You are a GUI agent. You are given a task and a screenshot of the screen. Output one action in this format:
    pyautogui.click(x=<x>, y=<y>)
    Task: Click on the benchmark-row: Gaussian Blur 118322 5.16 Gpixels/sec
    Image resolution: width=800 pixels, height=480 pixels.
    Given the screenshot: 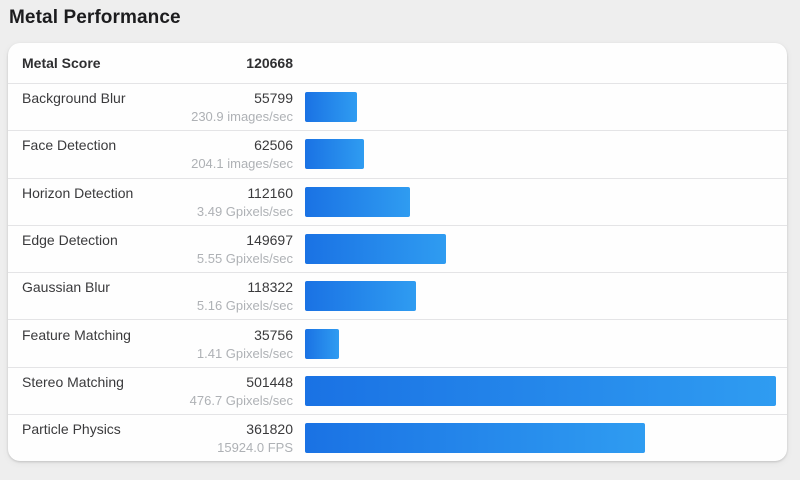 What is the action you would take?
    pyautogui.click(x=397, y=295)
    